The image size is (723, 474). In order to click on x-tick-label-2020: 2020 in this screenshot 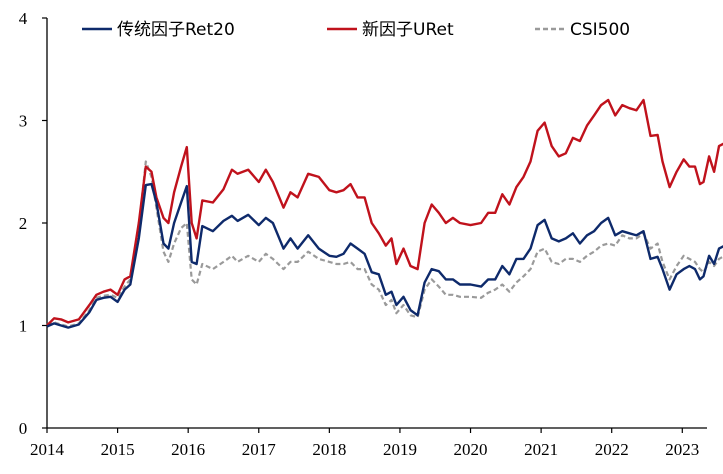, I will do `click(471, 449)`.